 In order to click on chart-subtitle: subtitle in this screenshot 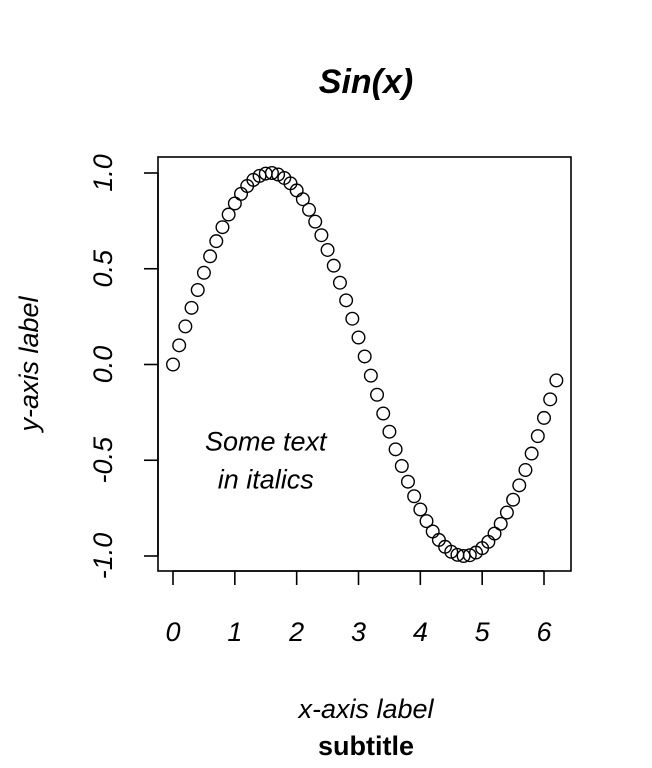, I will do `click(366, 746)`.